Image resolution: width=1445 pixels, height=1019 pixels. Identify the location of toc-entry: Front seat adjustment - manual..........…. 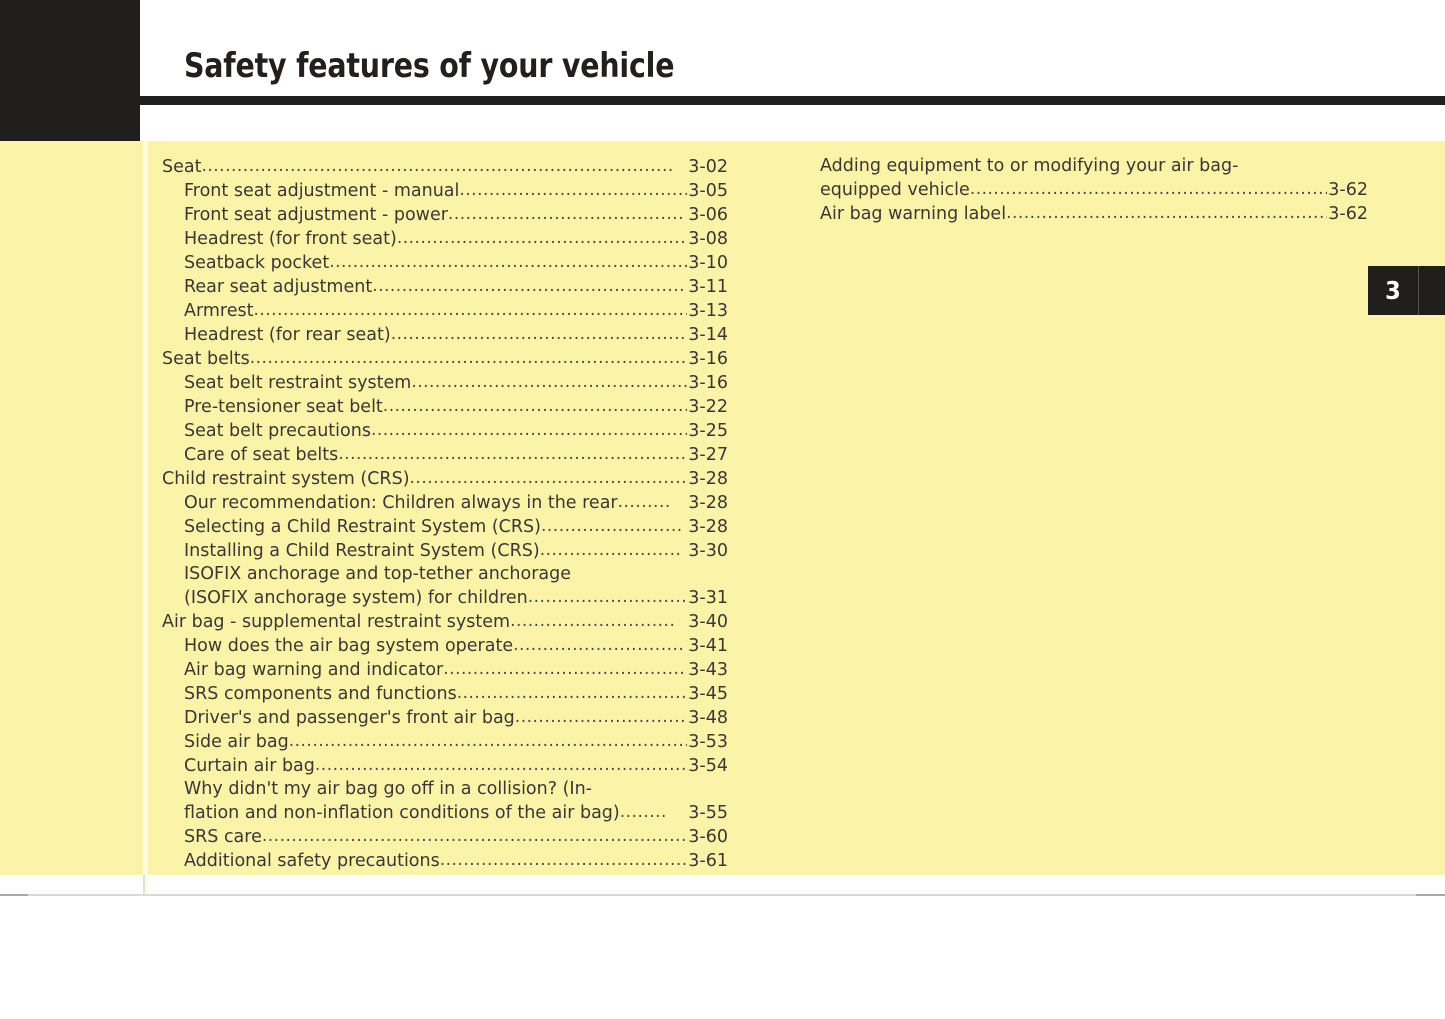
(445, 191).